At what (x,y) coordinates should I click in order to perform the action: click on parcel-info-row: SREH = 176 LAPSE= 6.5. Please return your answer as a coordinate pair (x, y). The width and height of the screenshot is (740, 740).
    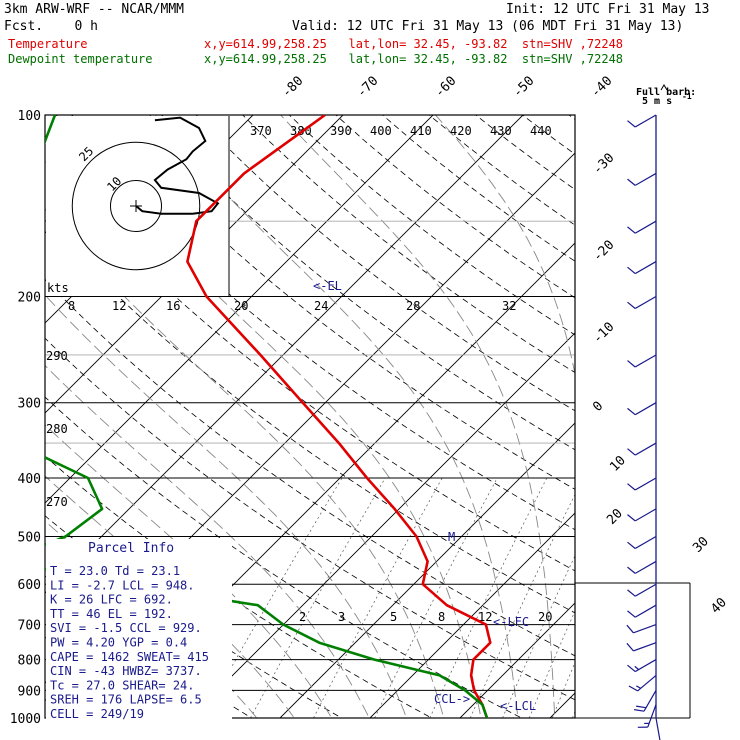
    Looking at the image, I should click on (126, 700).